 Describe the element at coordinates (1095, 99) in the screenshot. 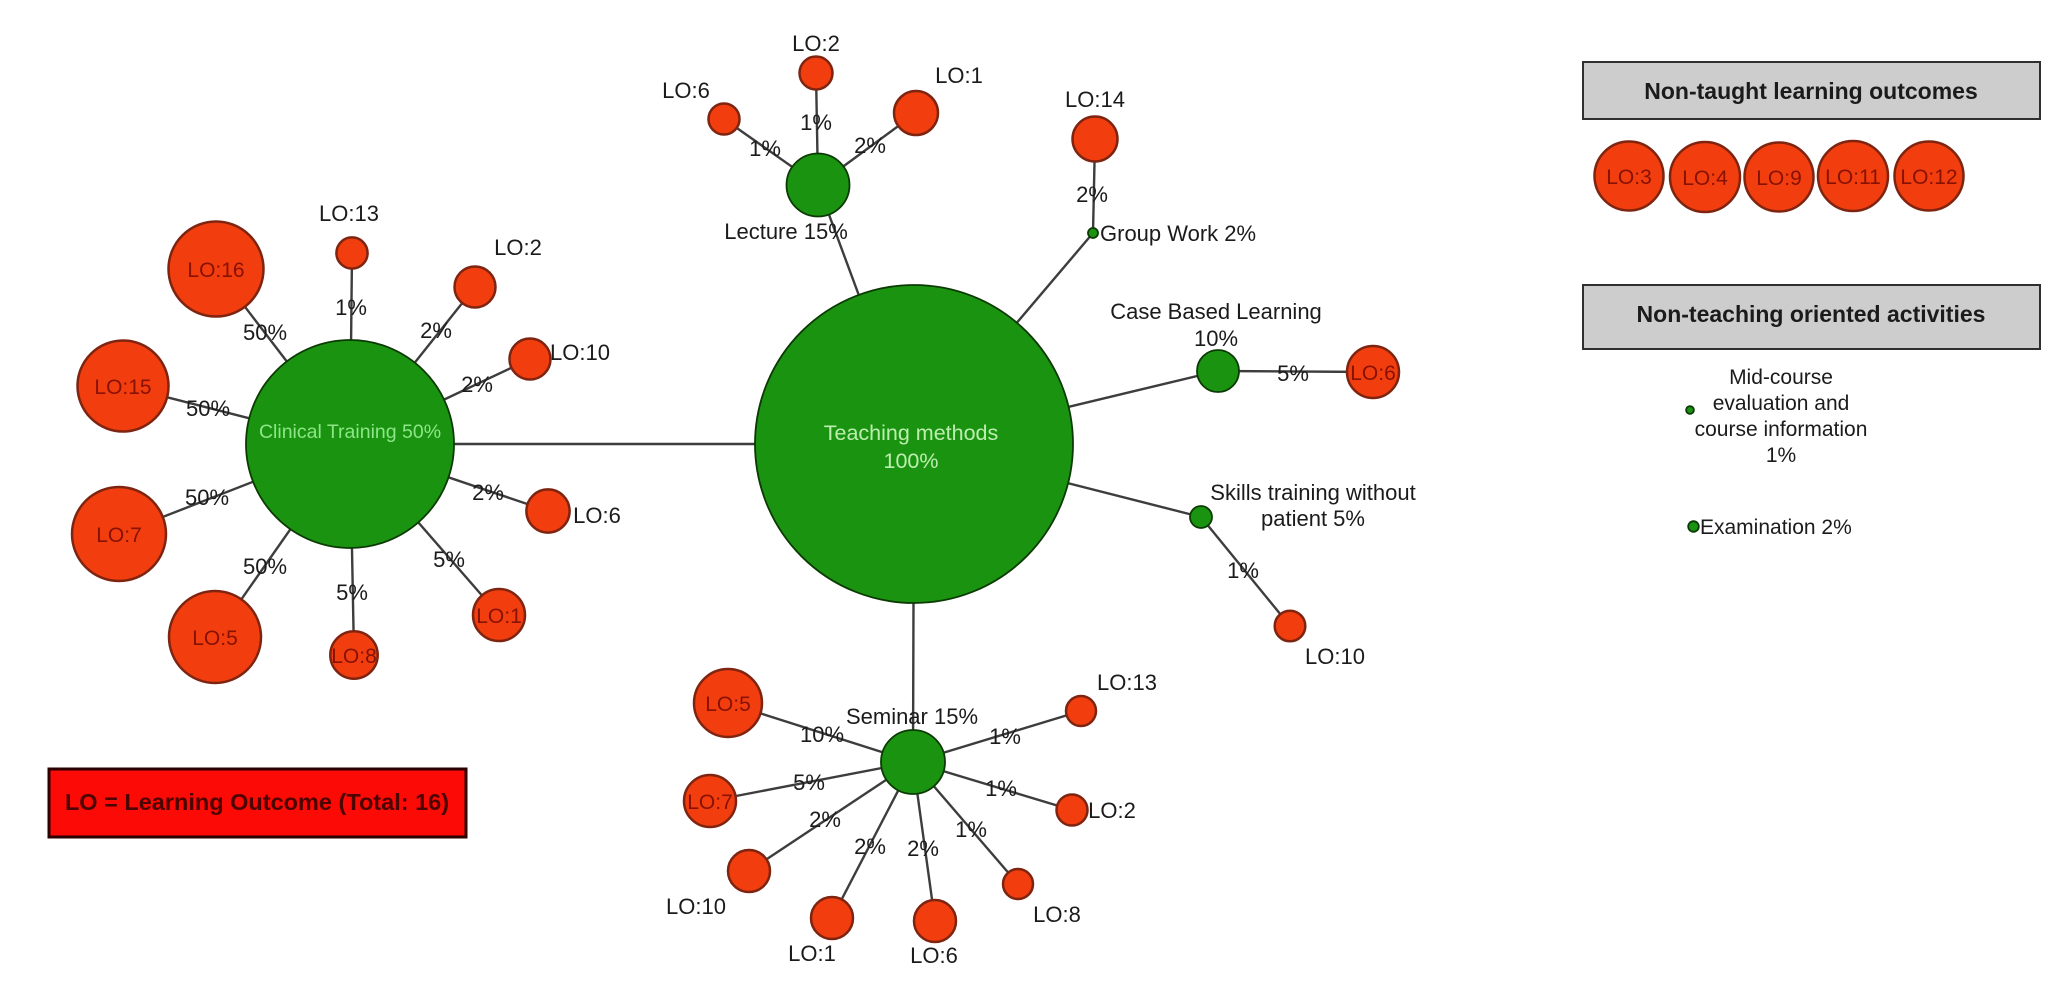

I see `svg-text: LO:14` at that location.